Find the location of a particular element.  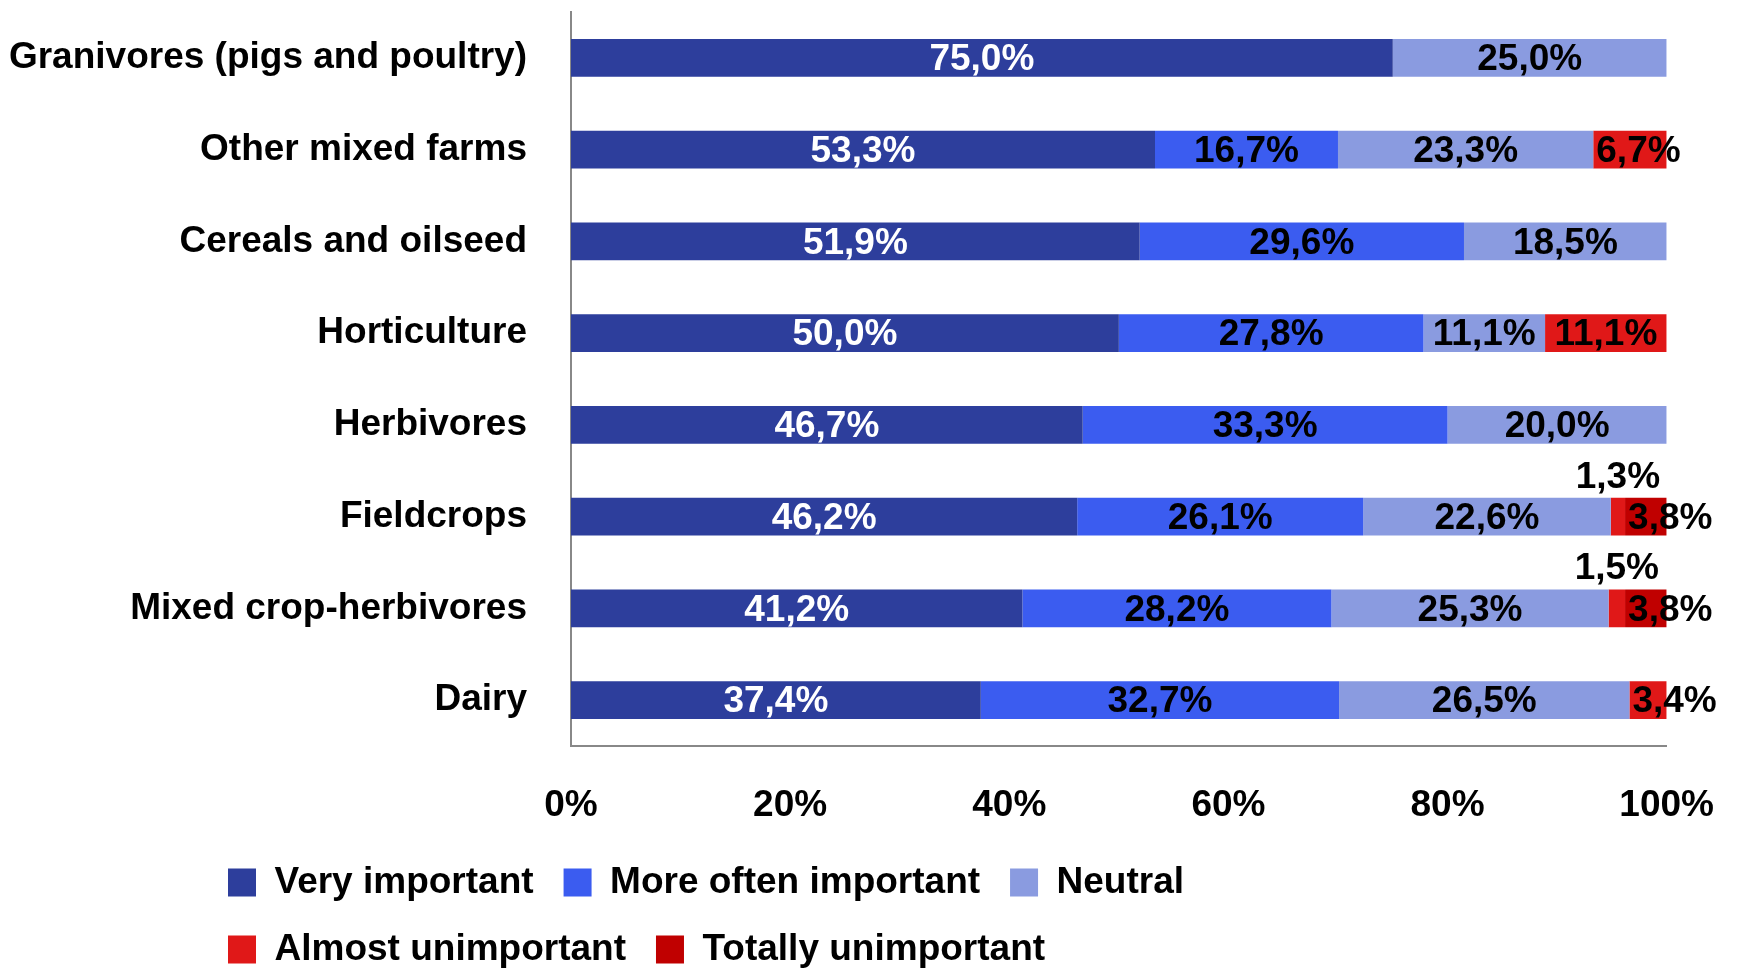

y-tick-label: Mixed crop-herbivores is located at coordinates (328, 606).